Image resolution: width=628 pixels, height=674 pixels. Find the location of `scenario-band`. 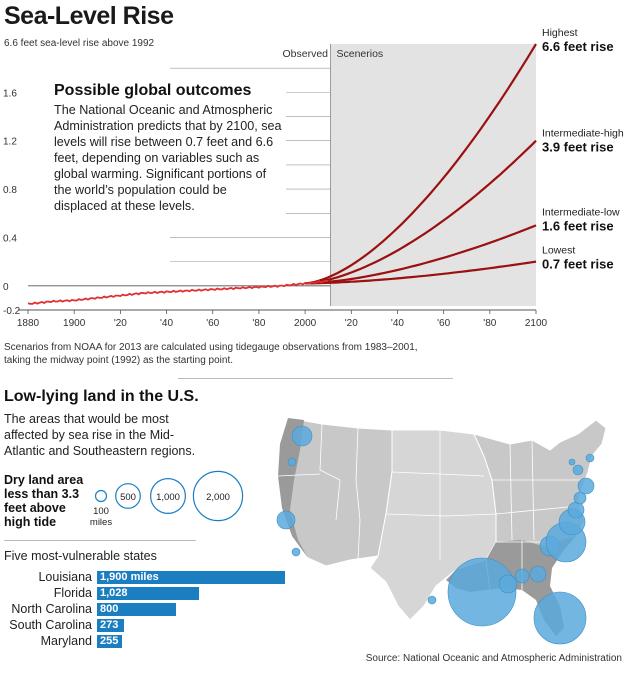

scenario-band is located at coordinates (433, 175).